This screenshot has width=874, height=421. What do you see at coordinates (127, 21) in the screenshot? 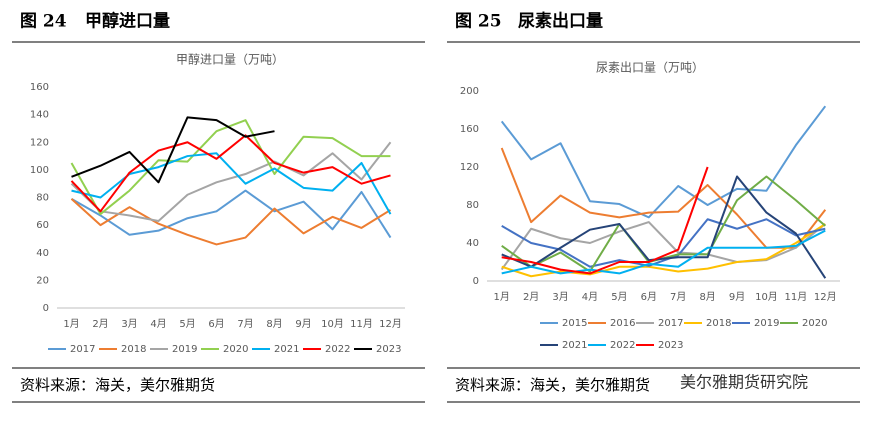
I see `caption-title: 甲醇进口量` at bounding box center [127, 21].